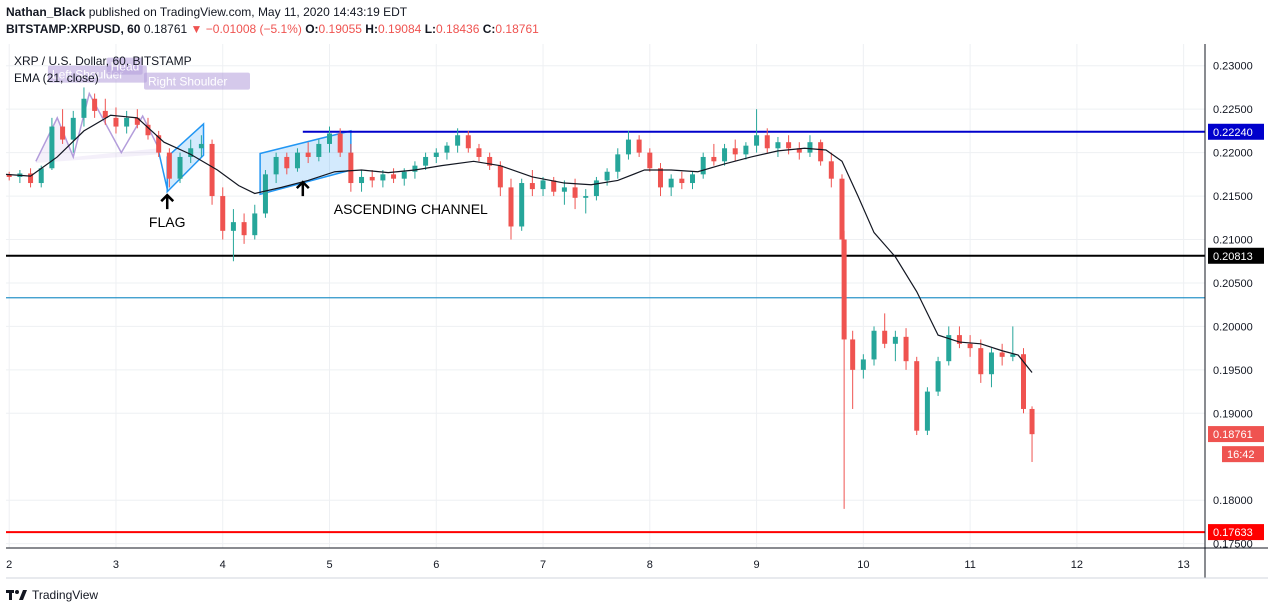 The image size is (1274, 615). Describe the element at coordinates (125, 67) in the screenshot. I see `pattern-label: Head` at that location.